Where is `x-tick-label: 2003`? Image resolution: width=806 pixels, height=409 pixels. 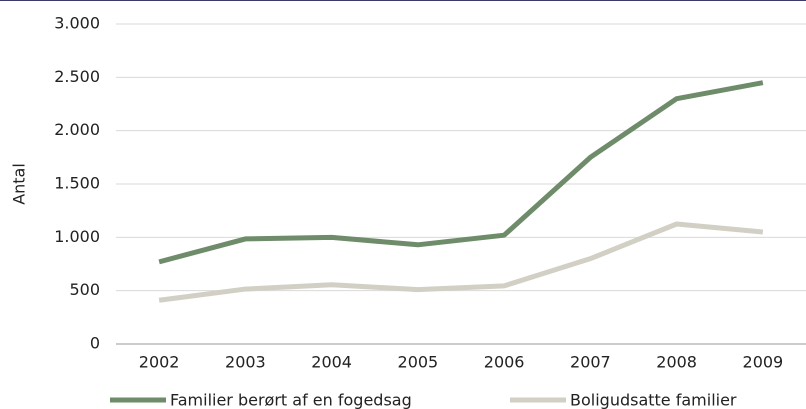 x-tick-label: 2003 is located at coordinates (245, 362).